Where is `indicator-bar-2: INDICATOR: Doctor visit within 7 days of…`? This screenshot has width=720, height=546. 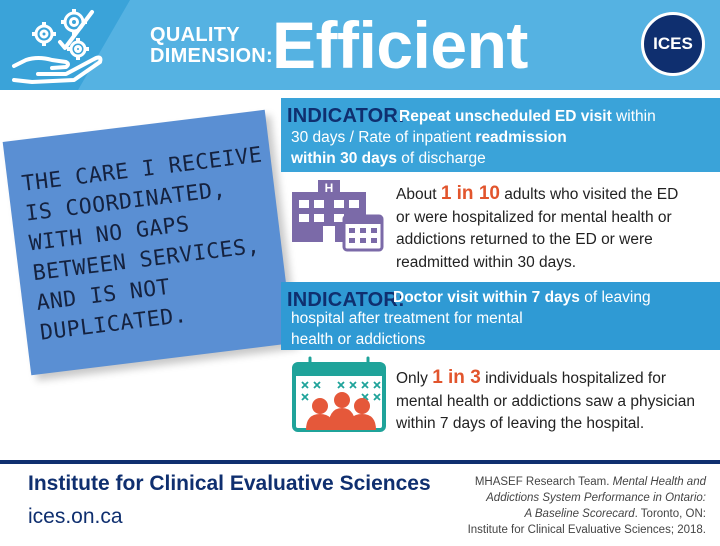 indicator-bar-2: INDICATOR: Doctor visit within 7 days of… is located at coordinates (500, 316).